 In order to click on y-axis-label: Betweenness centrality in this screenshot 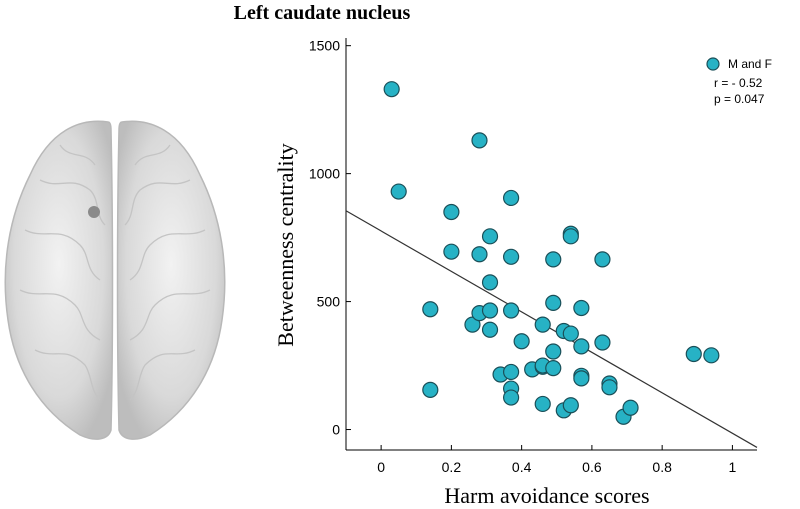, I will do `click(285, 244)`.